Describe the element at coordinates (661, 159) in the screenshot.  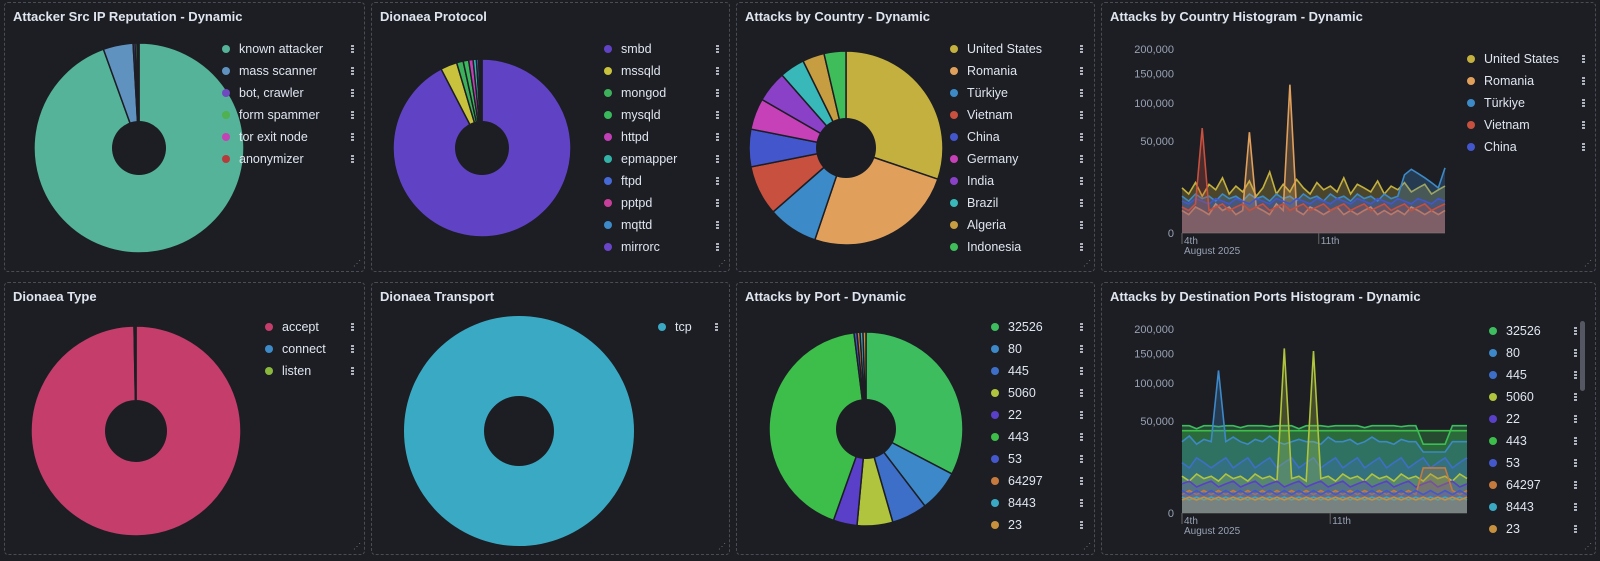
I see `legend-item-epmapper: epmapper` at that location.